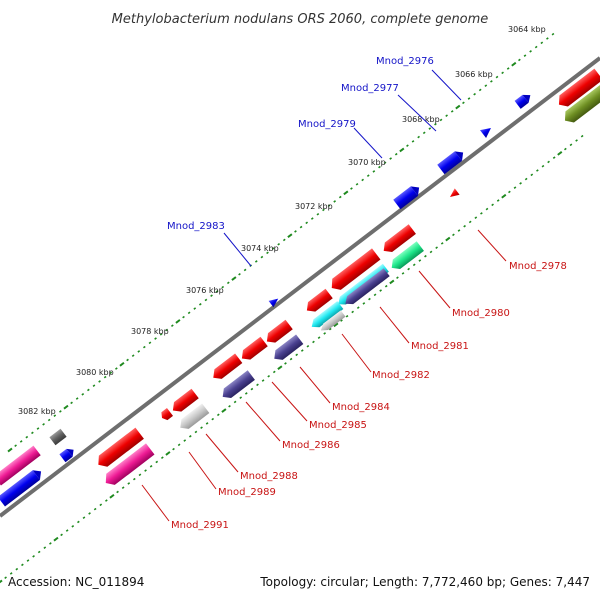  What do you see at coordinates (22, 487) in the screenshot?
I see `gene-forward-edge-blue` at bounding box center [22, 487].